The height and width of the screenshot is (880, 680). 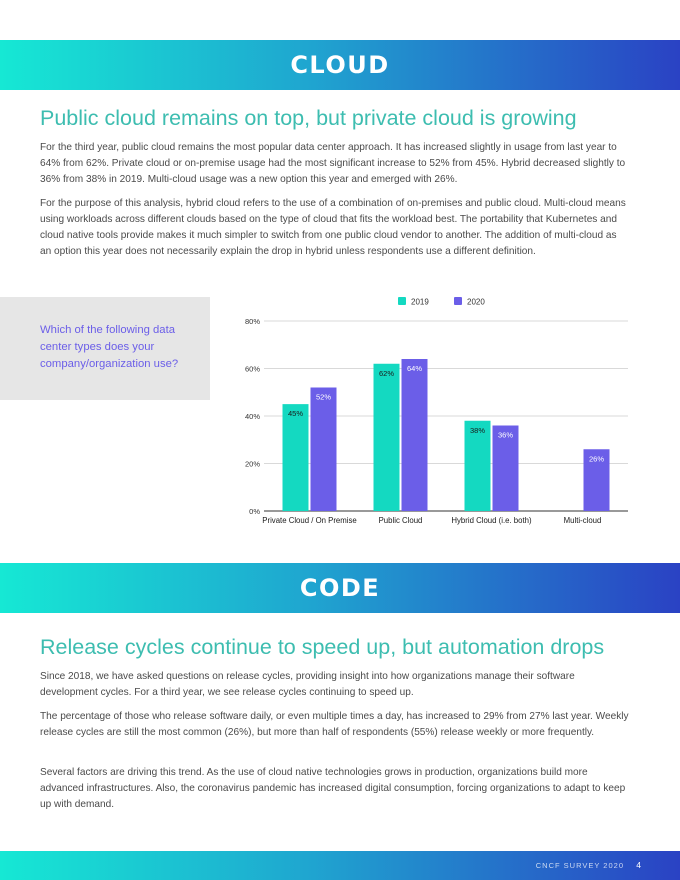 What do you see at coordinates (477, 430) in the screenshot?
I see `bar-data-label: 38%` at bounding box center [477, 430].